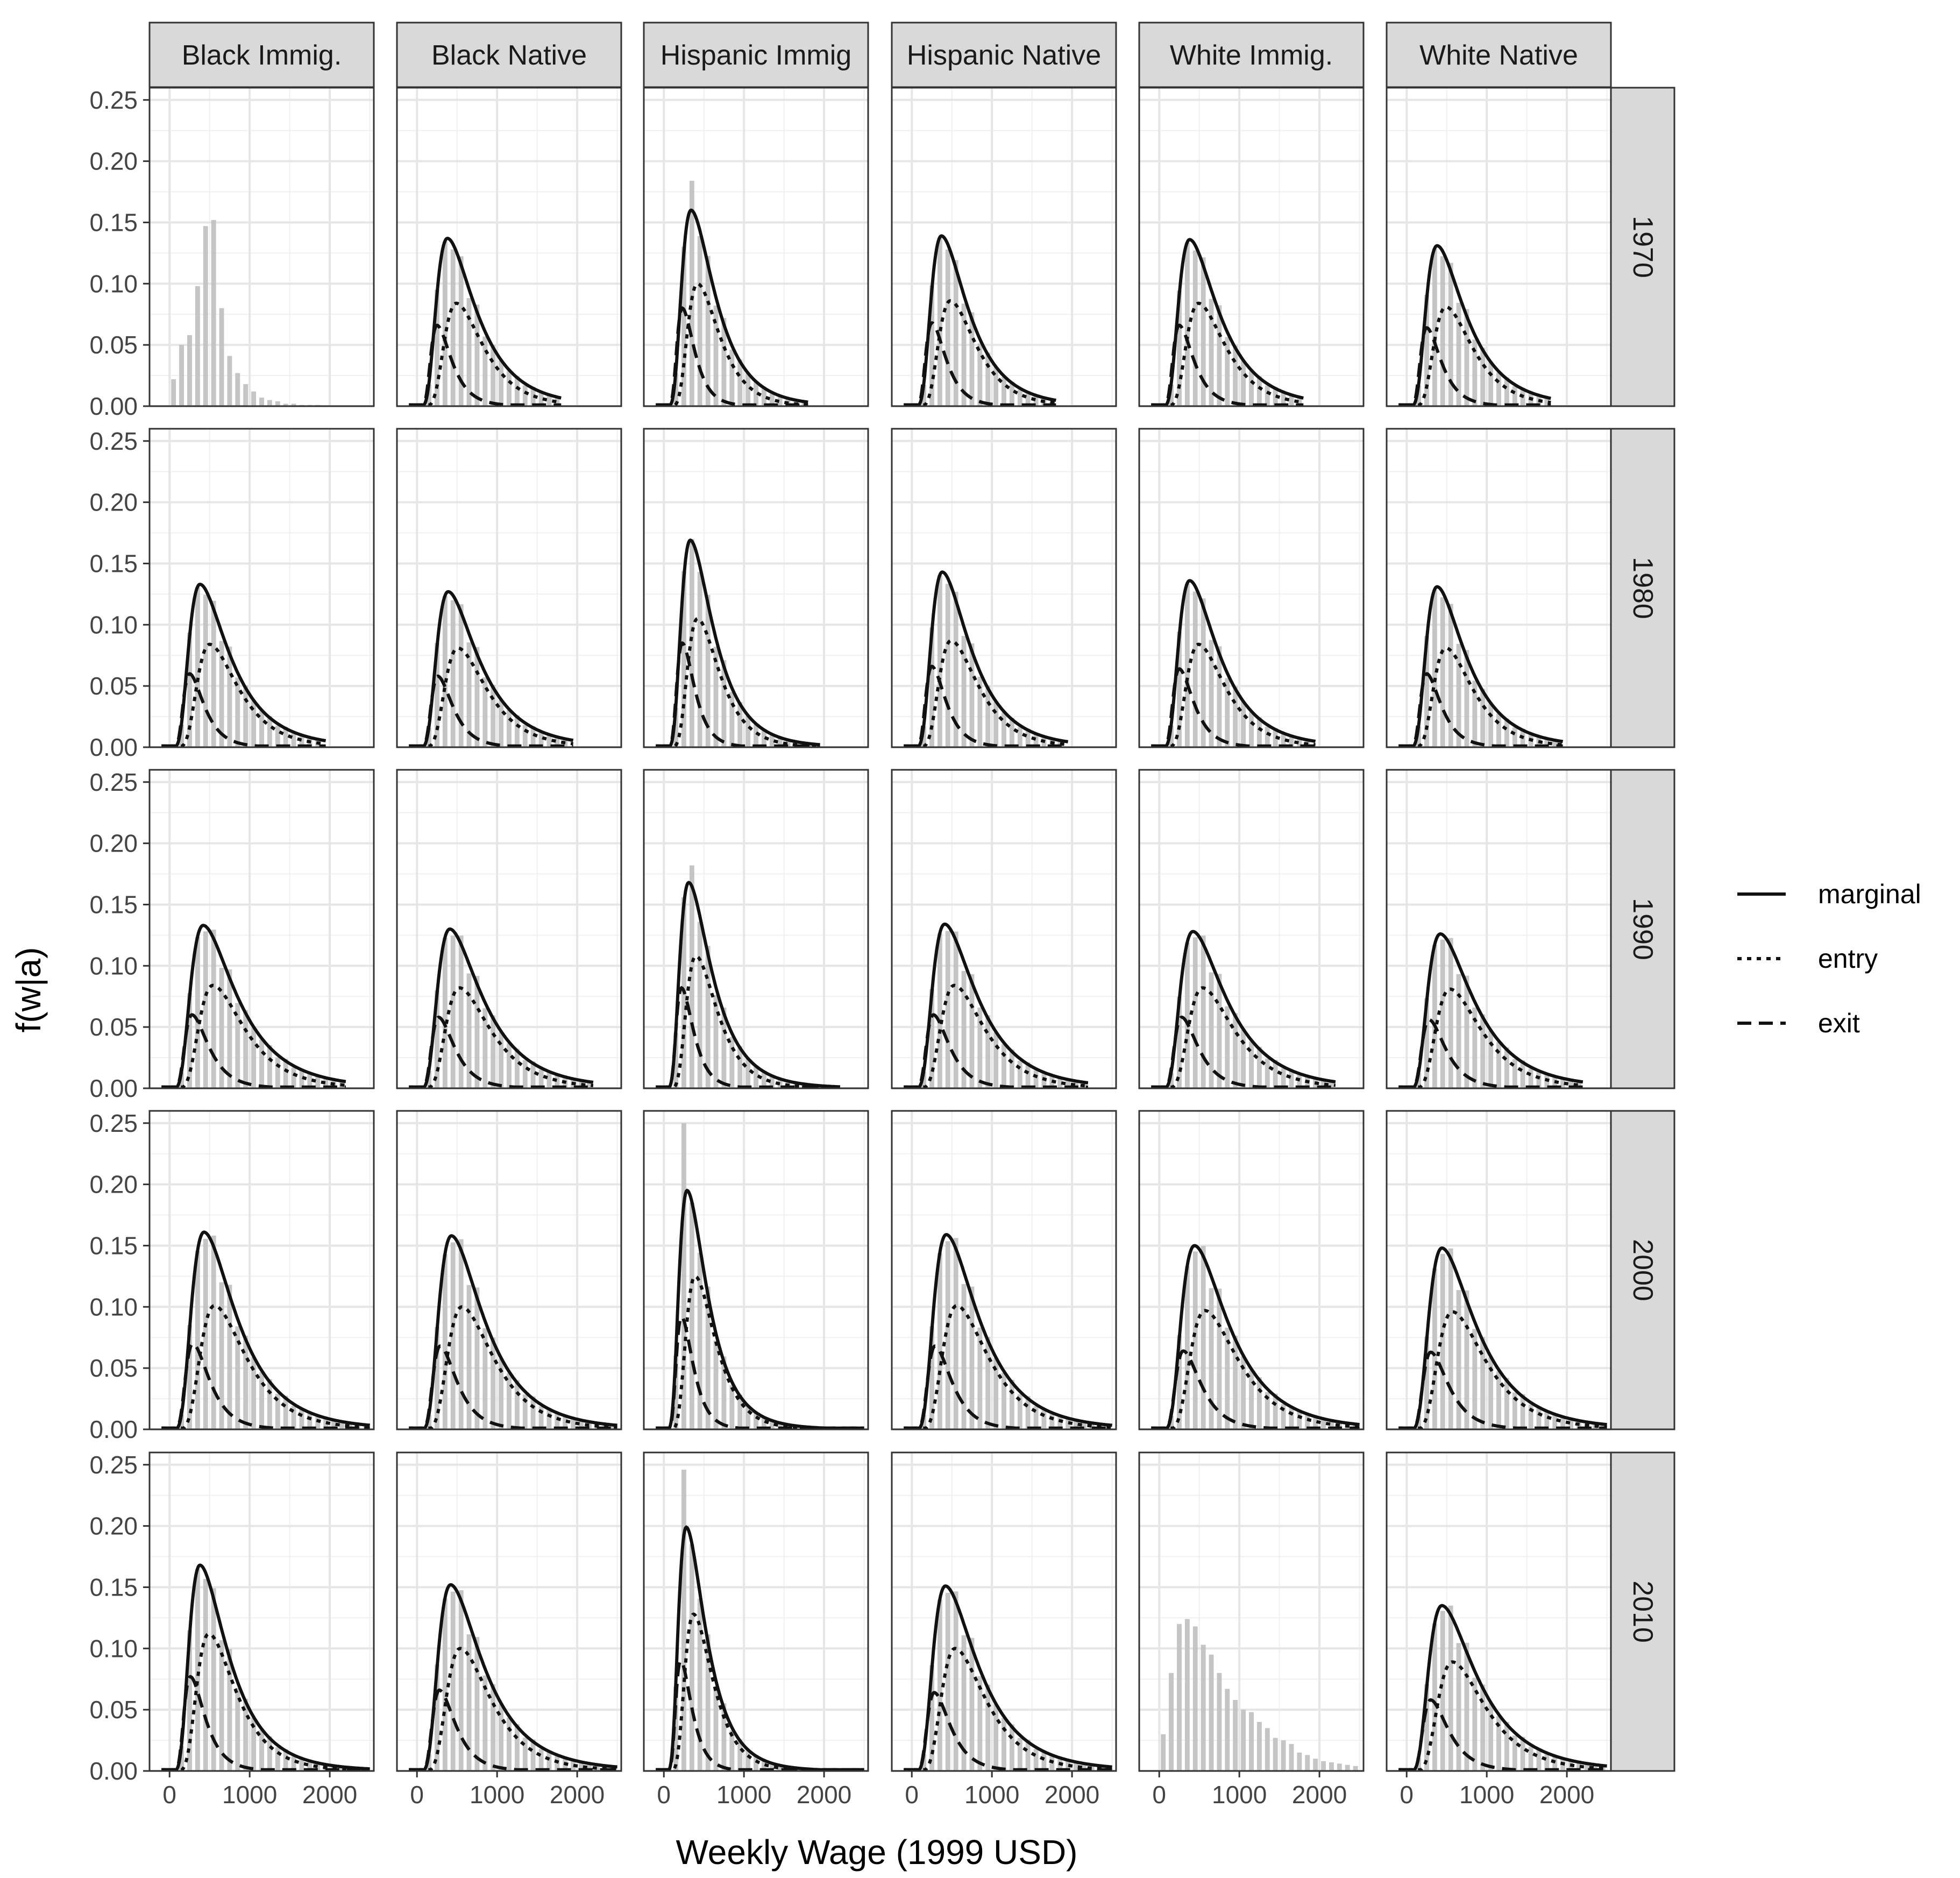  Describe the element at coordinates (1004, 1611) in the screenshot. I see `panel-hispanic-native2010` at that location.